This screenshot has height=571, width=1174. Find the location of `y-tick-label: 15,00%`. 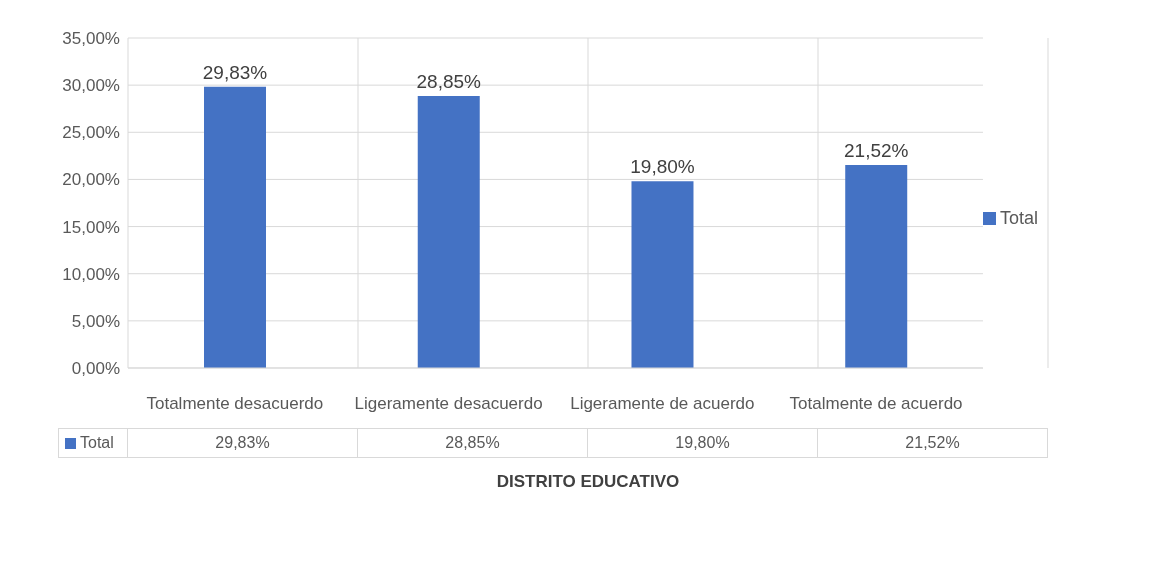

y-tick-label: 15,00% is located at coordinates (91, 227).